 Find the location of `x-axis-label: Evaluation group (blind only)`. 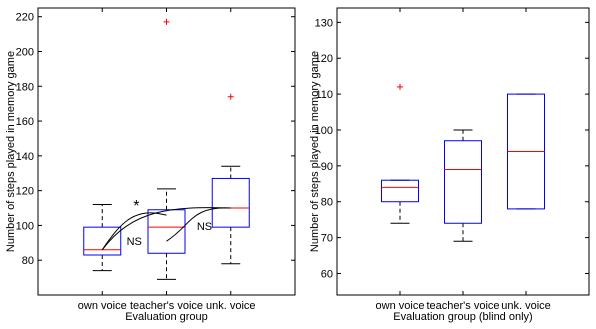

x-axis-label: Evaluation group (blind only) is located at coordinates (462, 317).